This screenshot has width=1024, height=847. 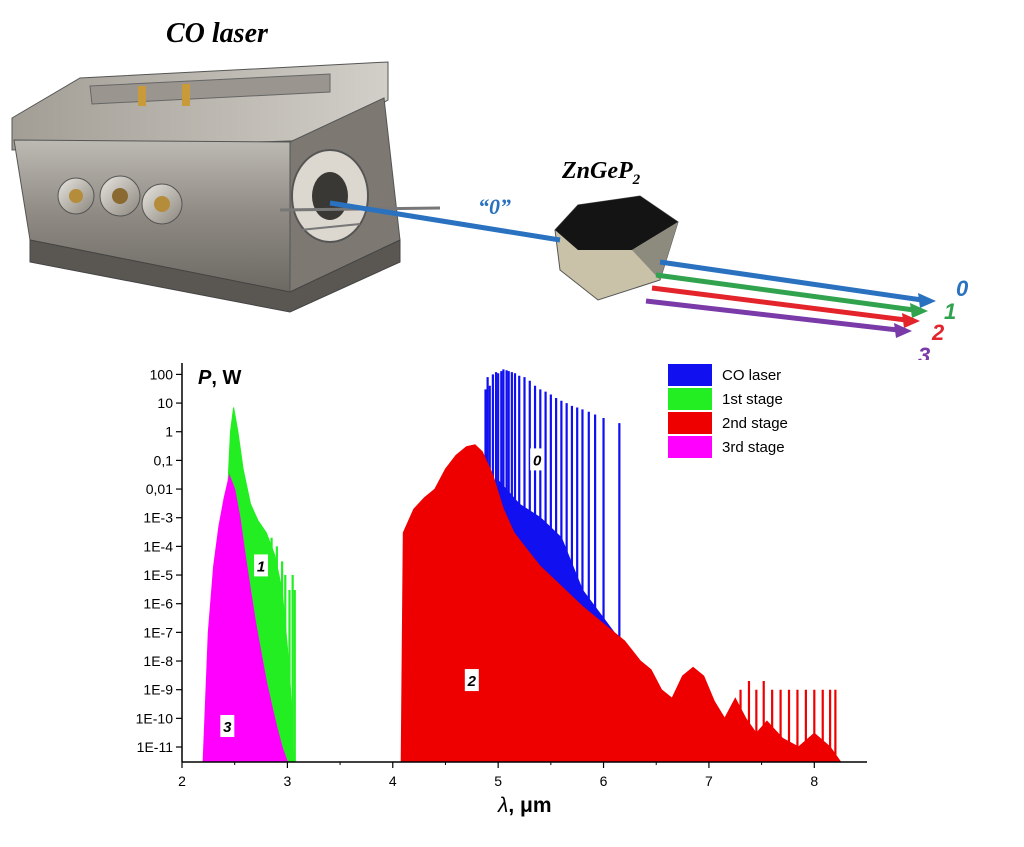 What do you see at coordinates (245, 618) in the screenshot?
I see `series-area-3rd-stage` at bounding box center [245, 618].